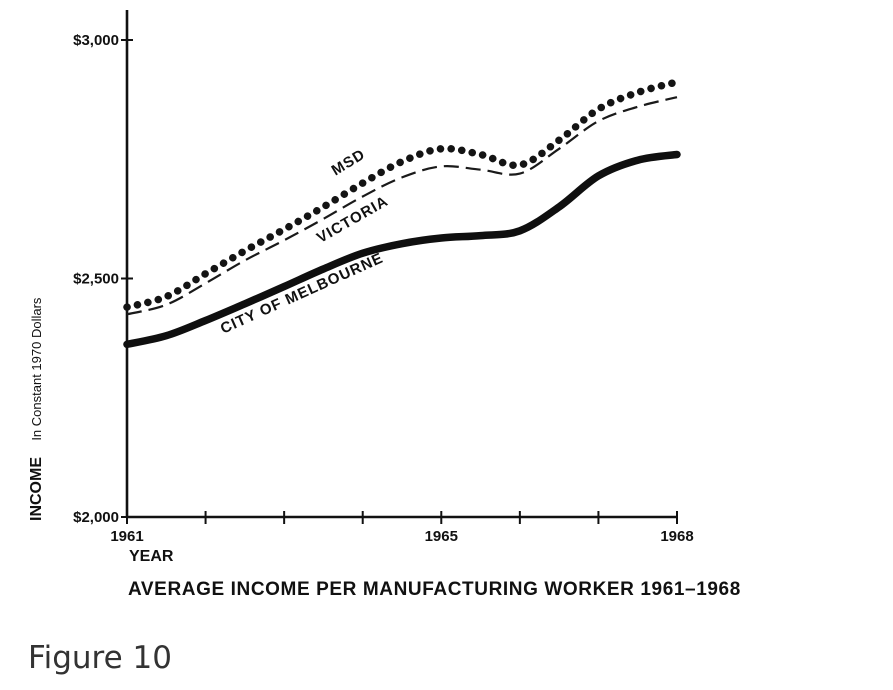 This screenshot has height=690, width=893. What do you see at coordinates (36, 369) in the screenshot?
I see `y-axis-subtitle: In Constant 1970 Dollars` at bounding box center [36, 369].